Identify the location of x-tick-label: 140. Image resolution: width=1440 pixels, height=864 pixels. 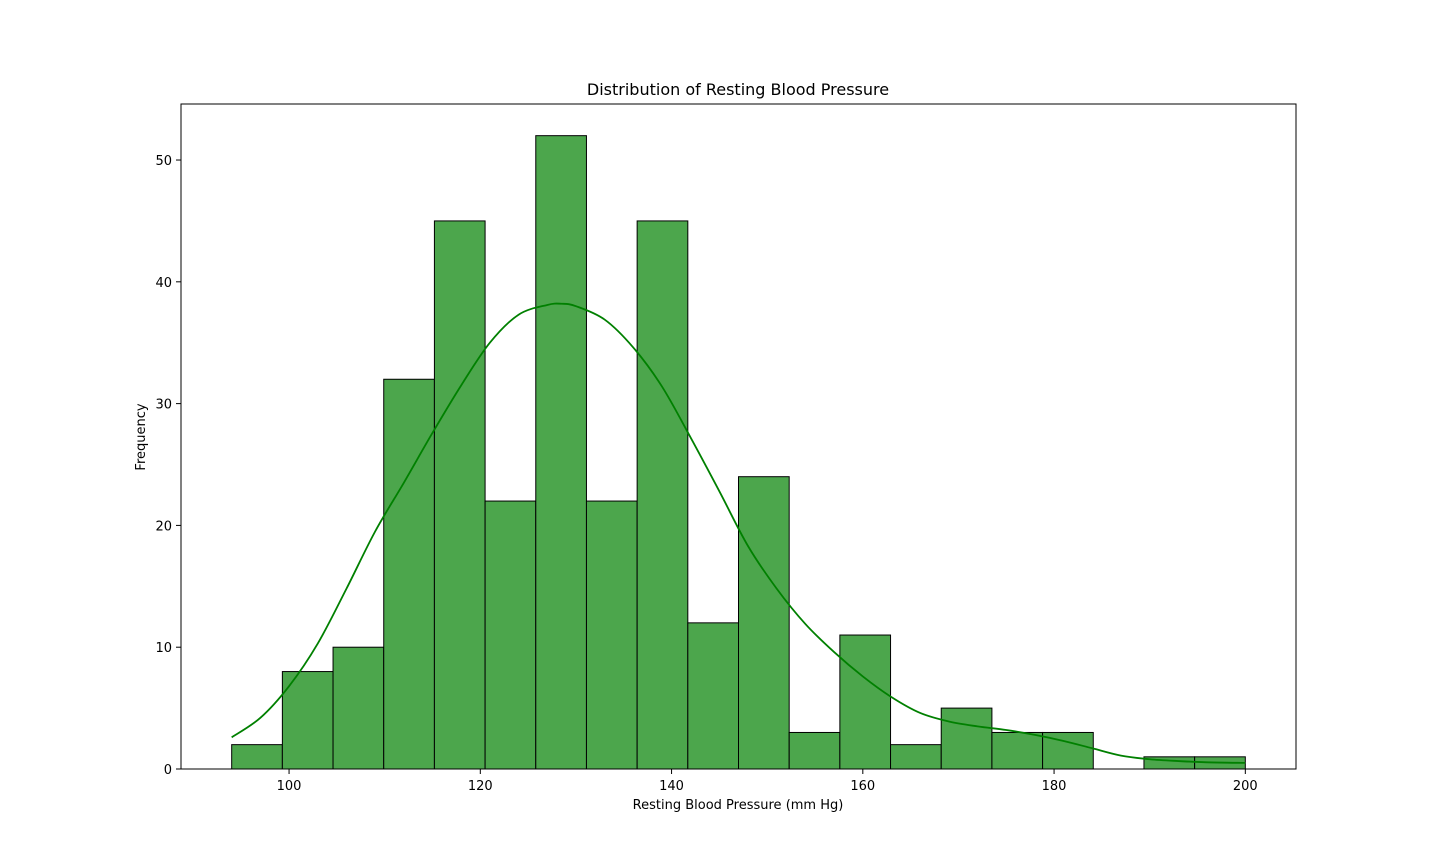
(671, 786).